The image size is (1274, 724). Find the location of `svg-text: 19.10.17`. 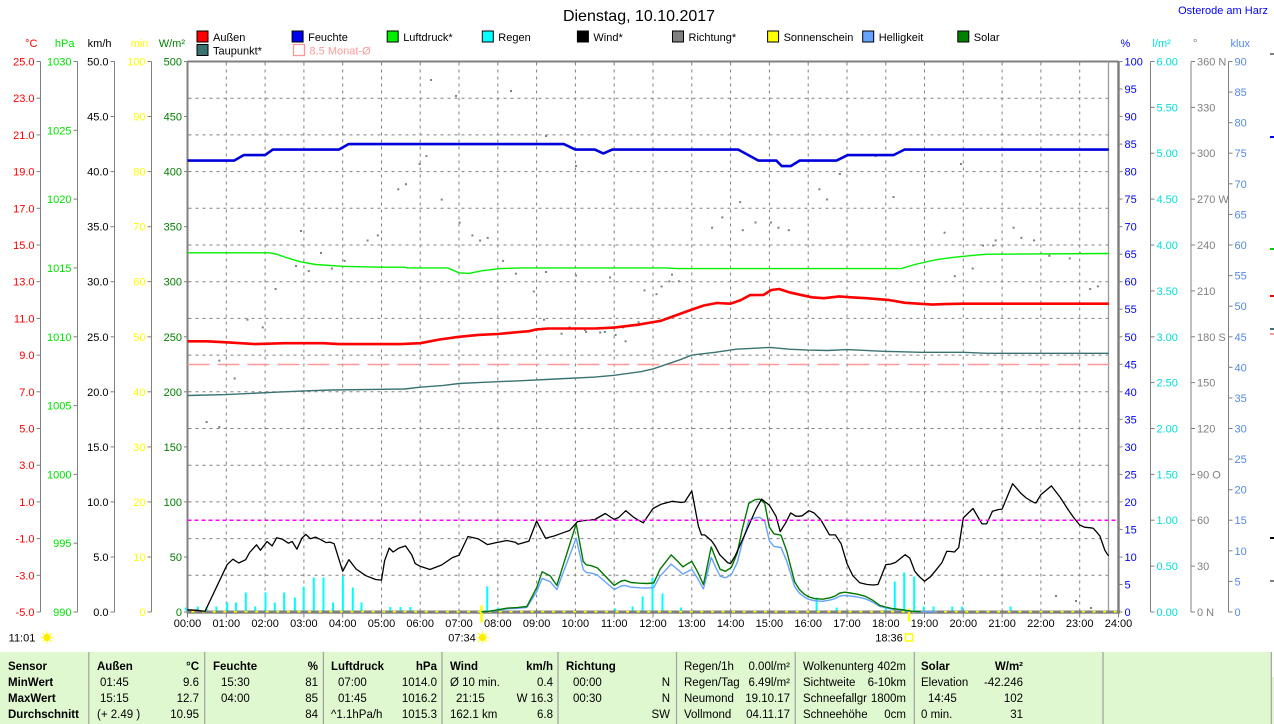

svg-text: 19.10.17 is located at coordinates (767, 699).